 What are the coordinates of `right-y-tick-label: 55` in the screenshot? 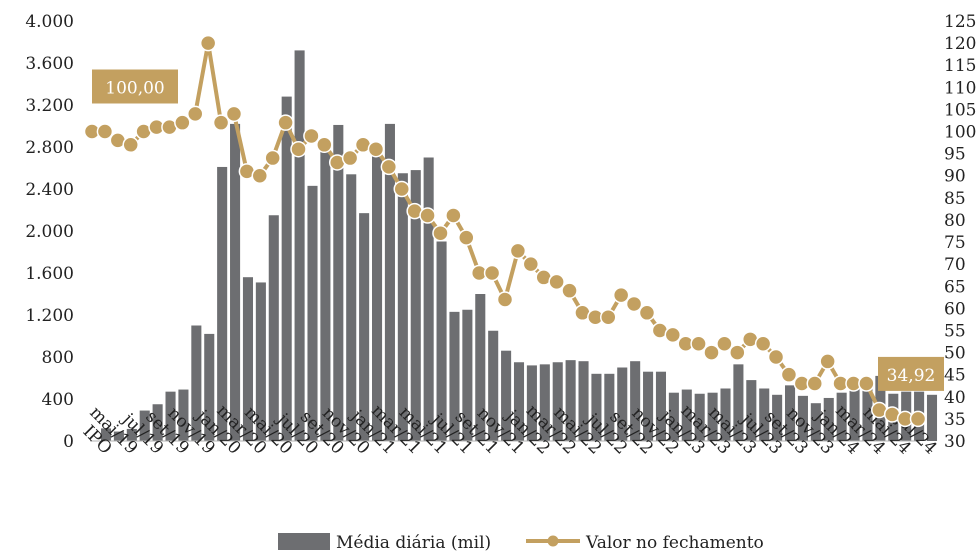 It's located at (955, 332).